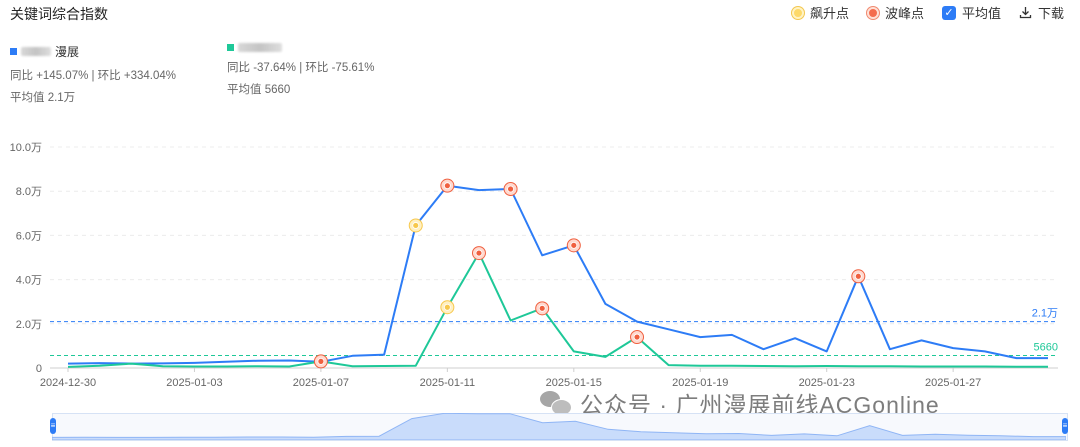 This screenshot has height=447, width=1080. What do you see at coordinates (829, 13) in the screenshot?
I see `rise-point-label: 飙升点` at bounding box center [829, 13].